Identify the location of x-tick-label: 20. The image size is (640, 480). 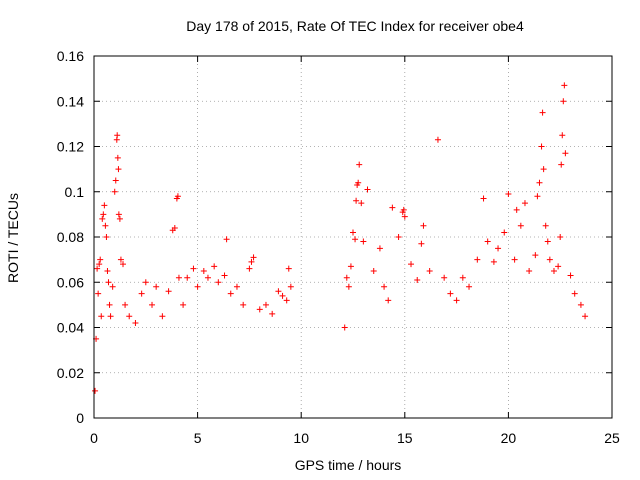
(509, 438).